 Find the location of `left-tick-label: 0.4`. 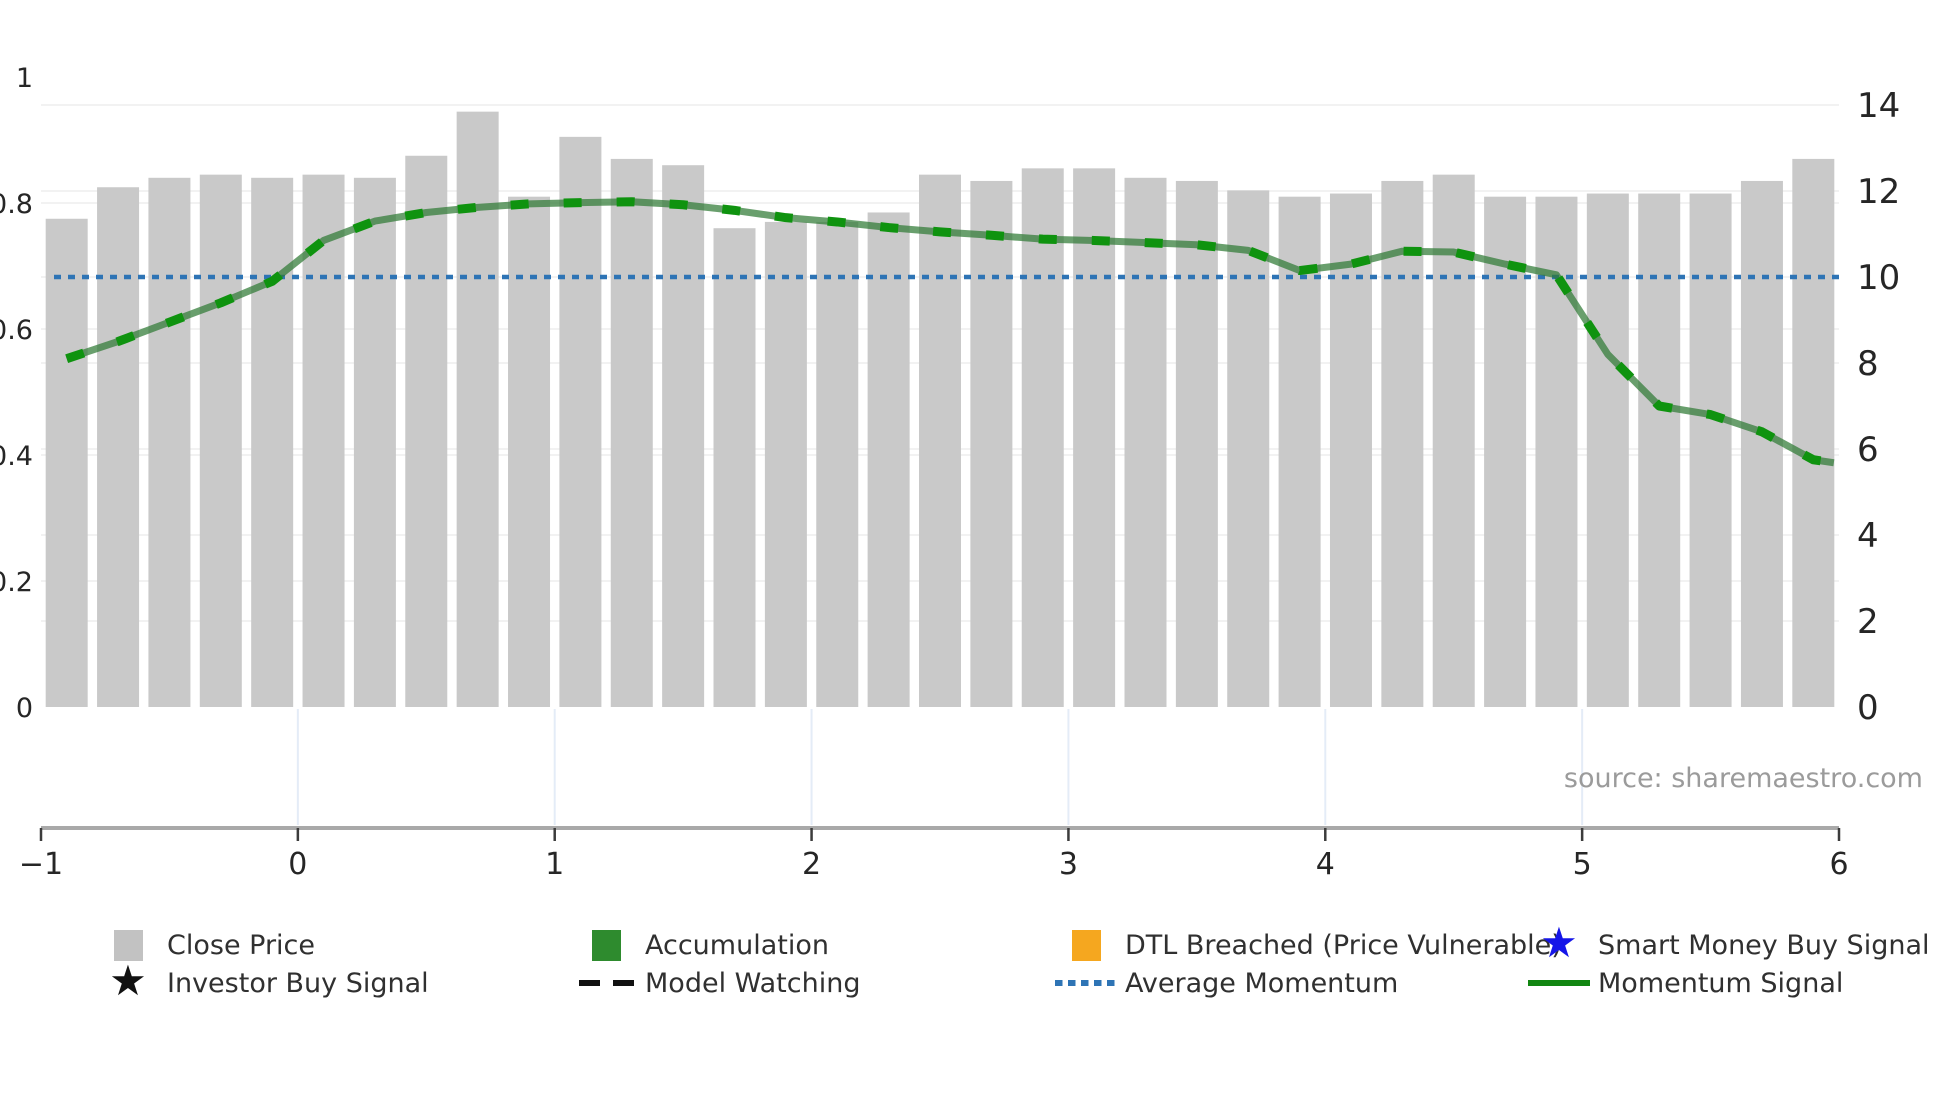

left-tick-label: 0.4 is located at coordinates (16, 456).